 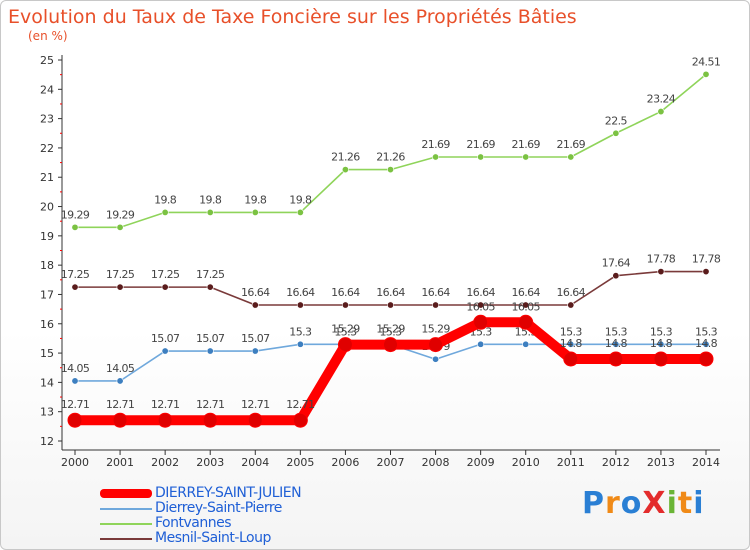 What do you see at coordinates (391, 462) in the screenshot?
I see `x-tick-label: 2007` at bounding box center [391, 462].